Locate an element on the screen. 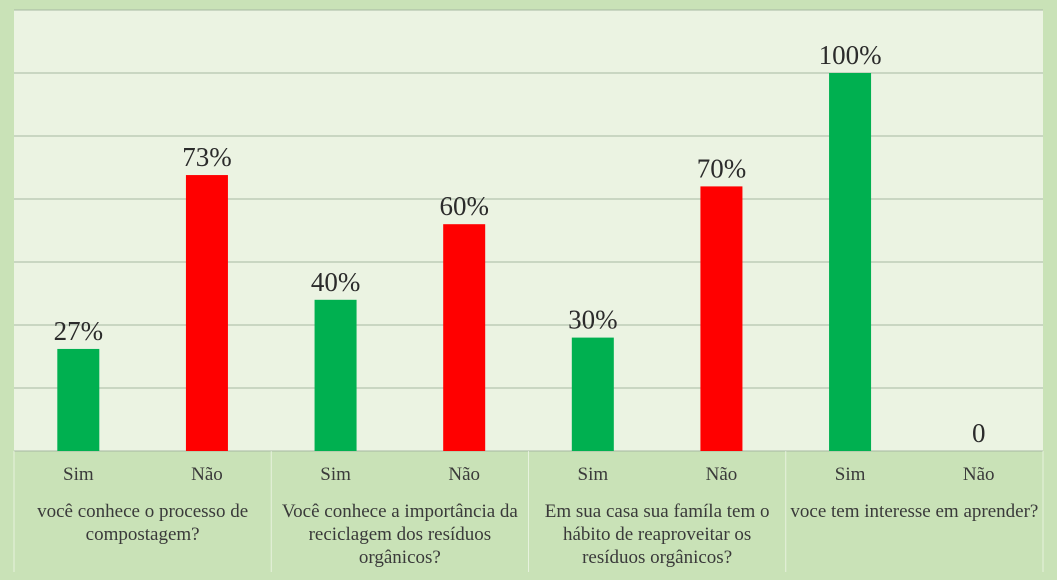 The image size is (1057, 580). category-label: você conhece o processo de compostagem? is located at coordinates (143, 523).